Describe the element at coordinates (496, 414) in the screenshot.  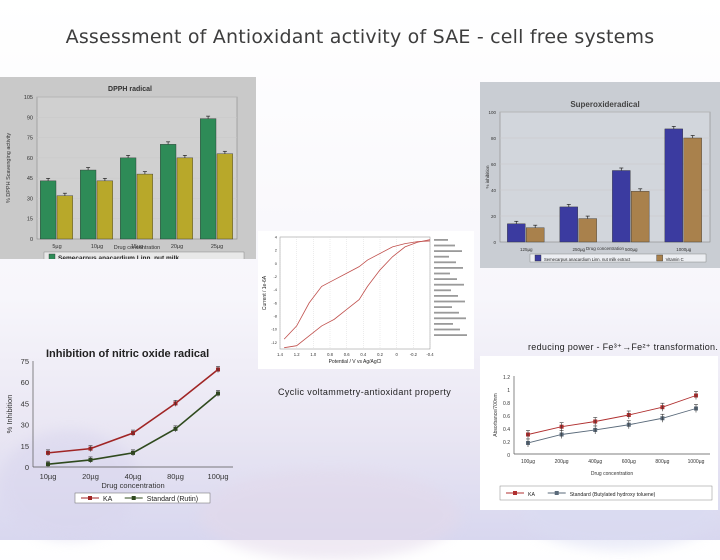
I see `y-axis-label: Absorbance/700nm` at that location.